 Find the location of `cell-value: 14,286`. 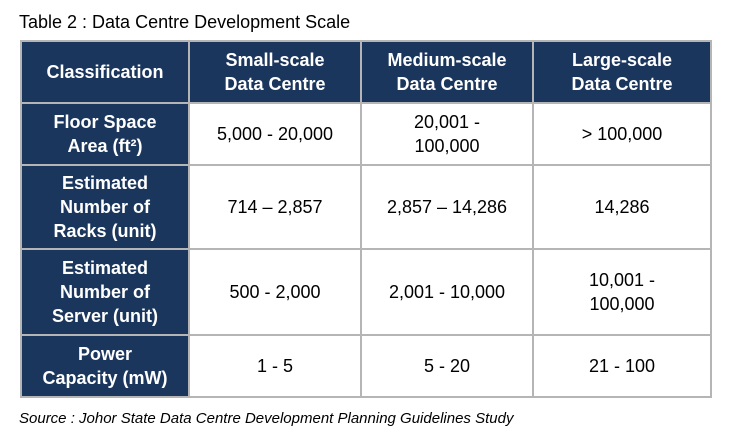

cell-value: 14,286 is located at coordinates (622, 207).